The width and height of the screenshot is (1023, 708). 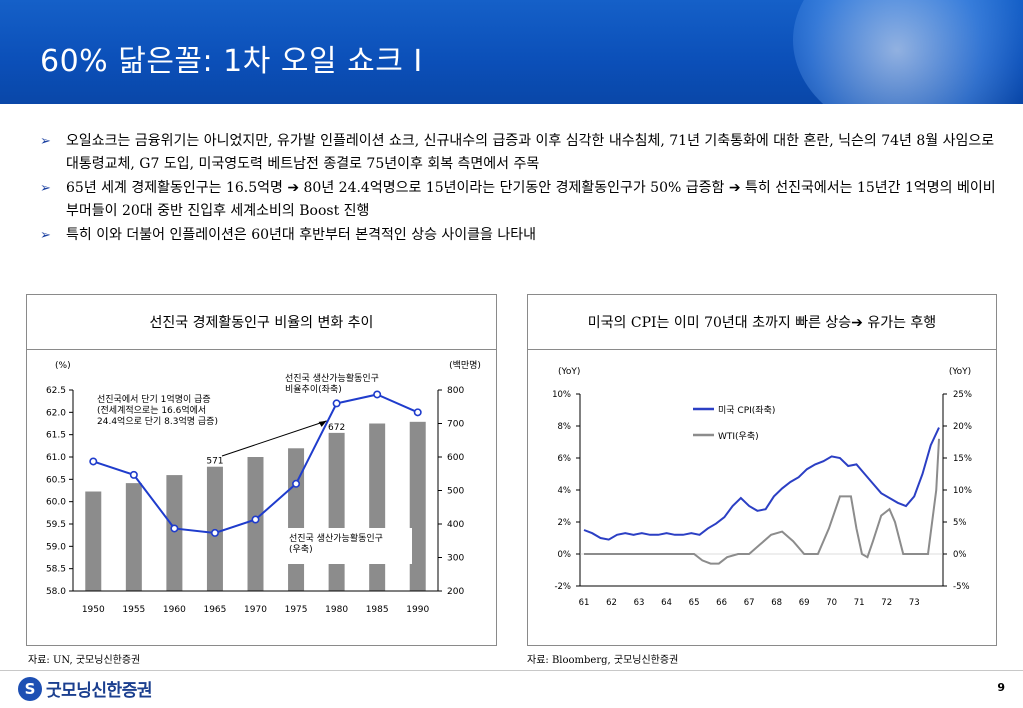 What do you see at coordinates (56, 458) in the screenshot?
I see `left-tick-label: 61.0` at bounding box center [56, 458].